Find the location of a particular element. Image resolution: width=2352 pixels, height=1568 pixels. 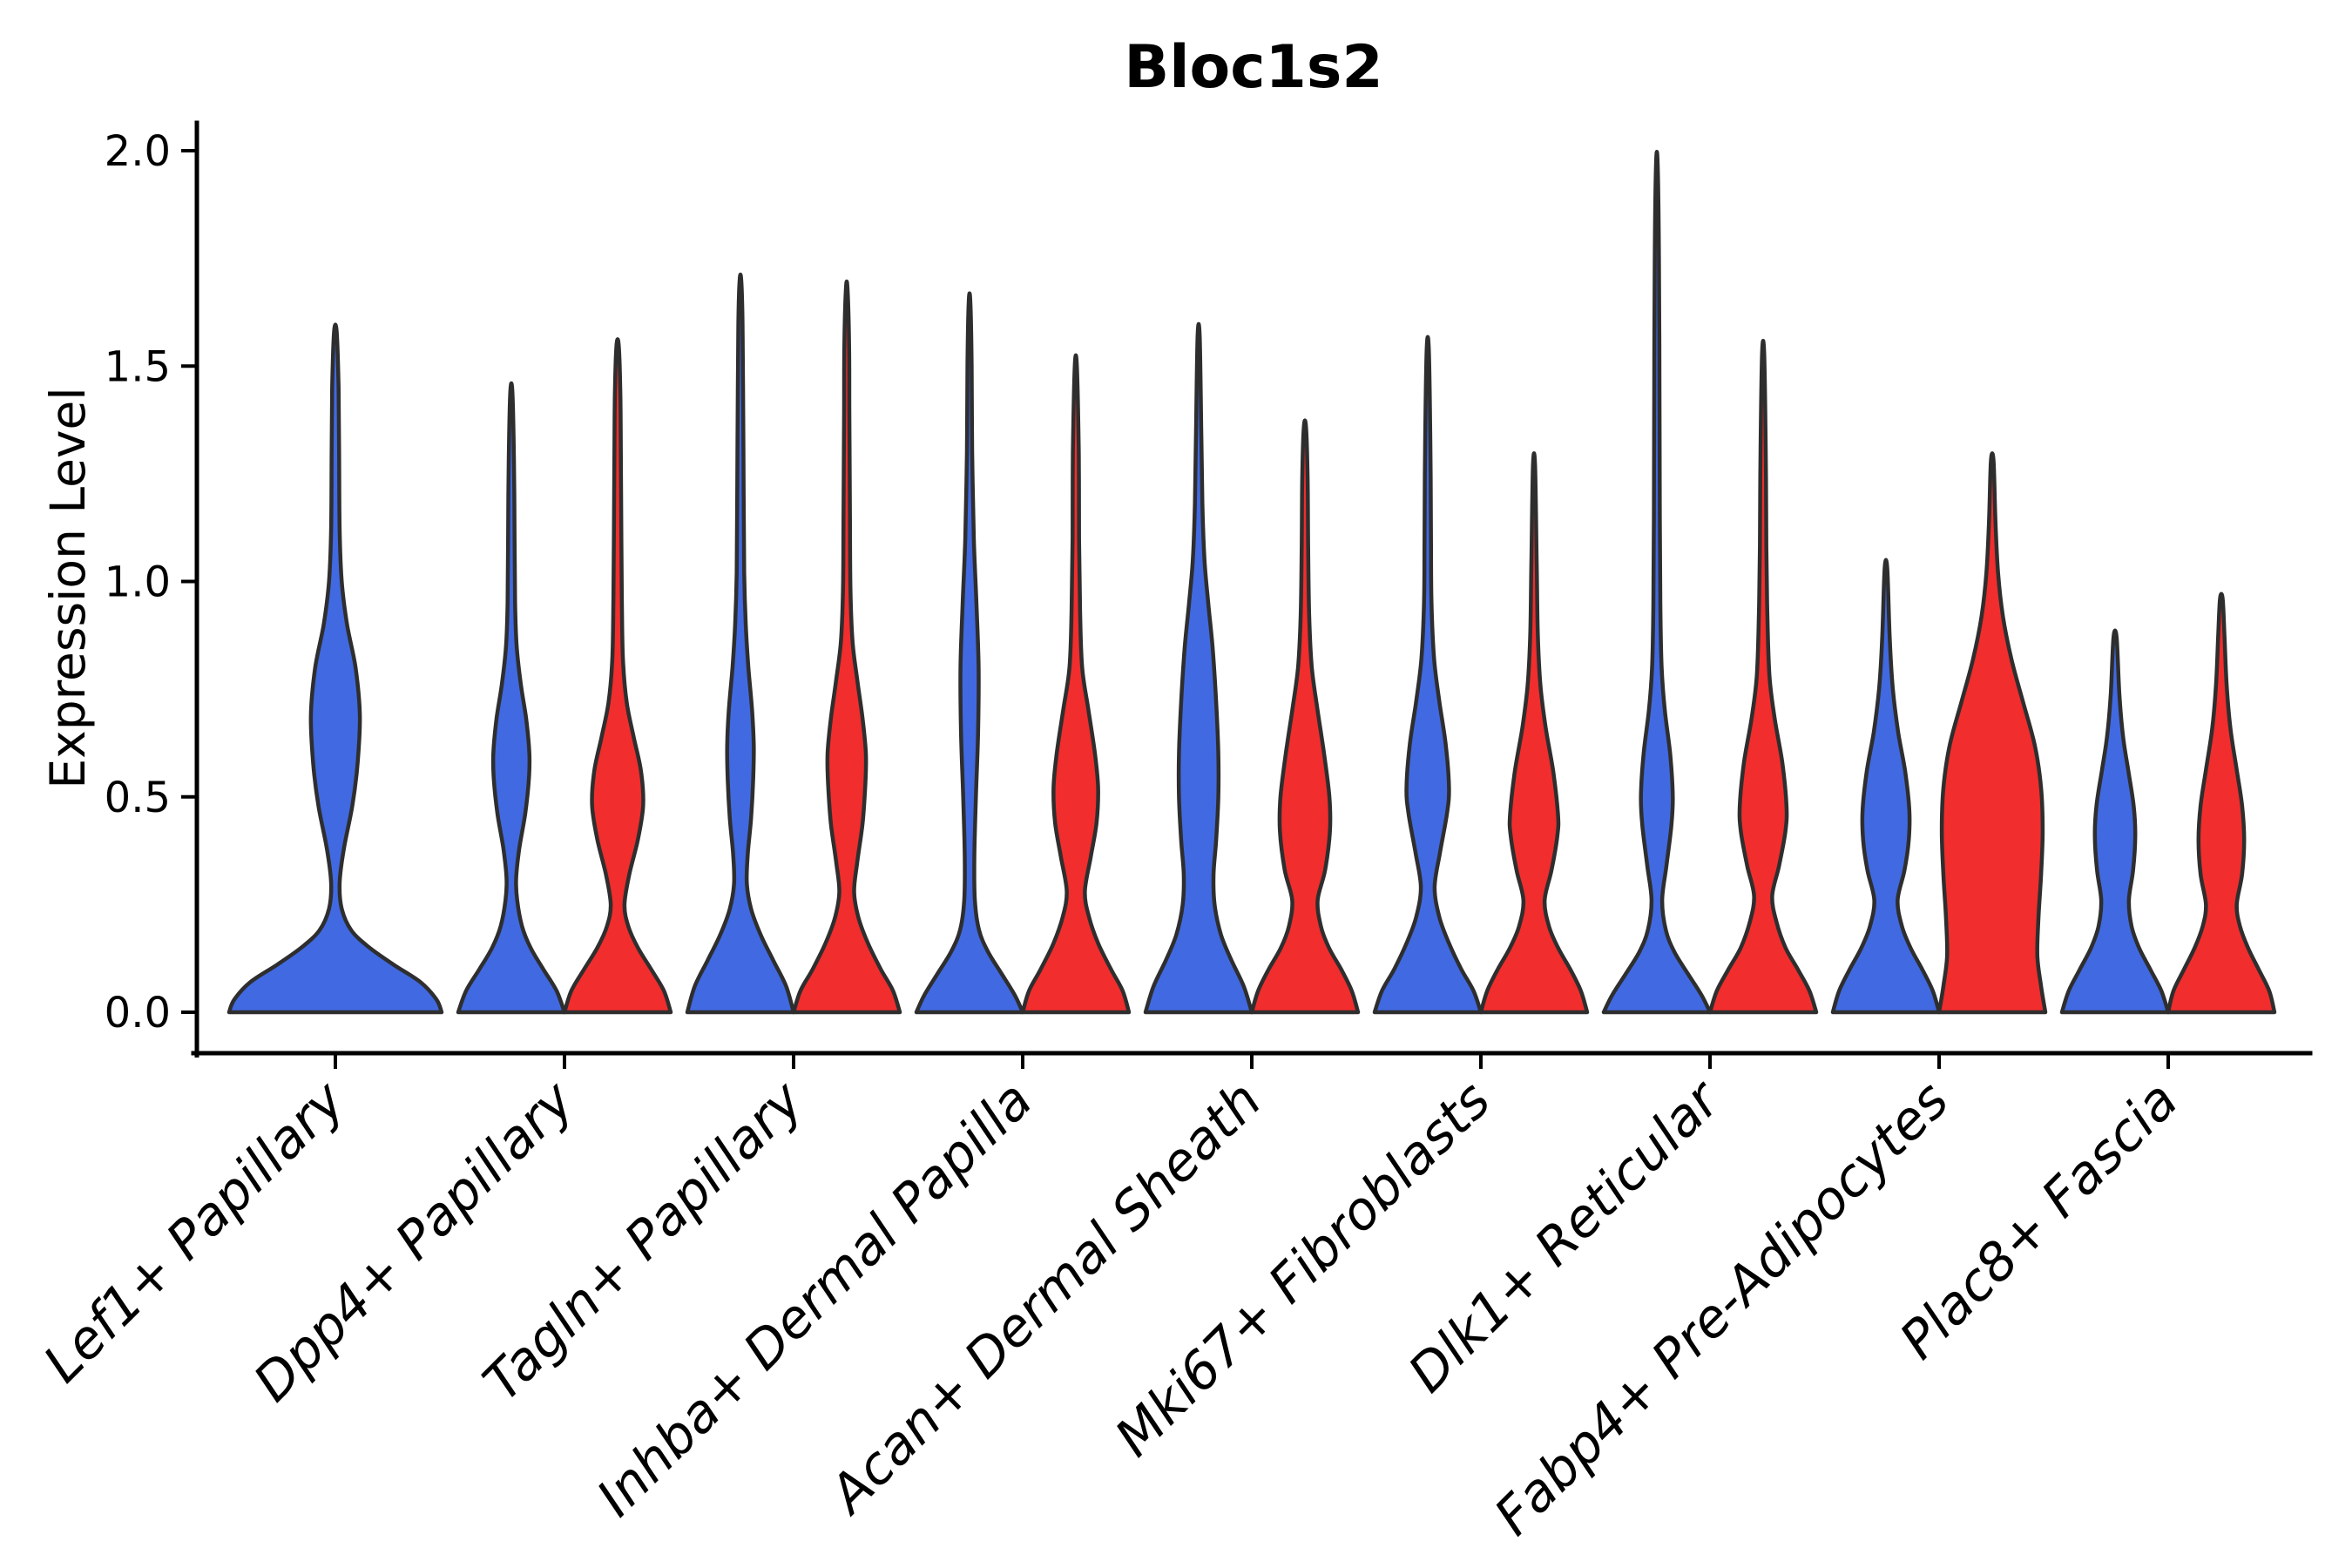

y-tick-label-0.5: 0.5 is located at coordinates (138, 798).